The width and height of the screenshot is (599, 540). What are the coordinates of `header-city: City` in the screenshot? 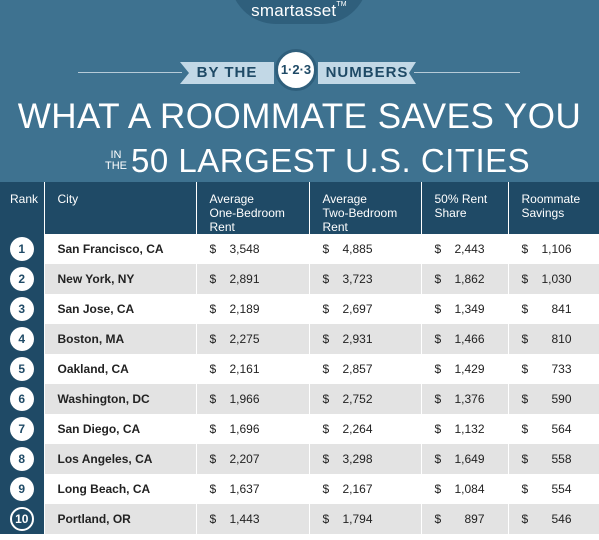 It's located at (119, 208).